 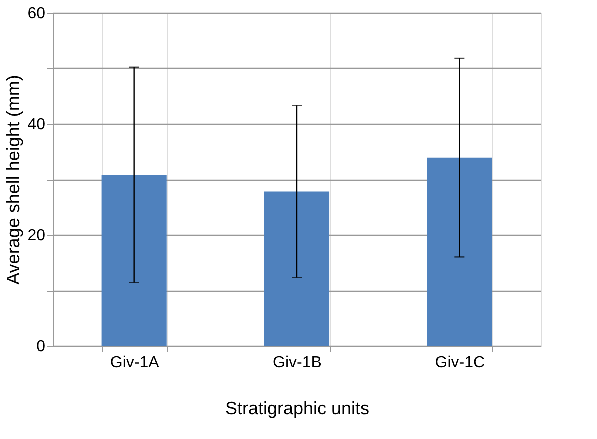 What do you see at coordinates (297, 408) in the screenshot?
I see `x-axis-title: Stratigraphic units` at bounding box center [297, 408].